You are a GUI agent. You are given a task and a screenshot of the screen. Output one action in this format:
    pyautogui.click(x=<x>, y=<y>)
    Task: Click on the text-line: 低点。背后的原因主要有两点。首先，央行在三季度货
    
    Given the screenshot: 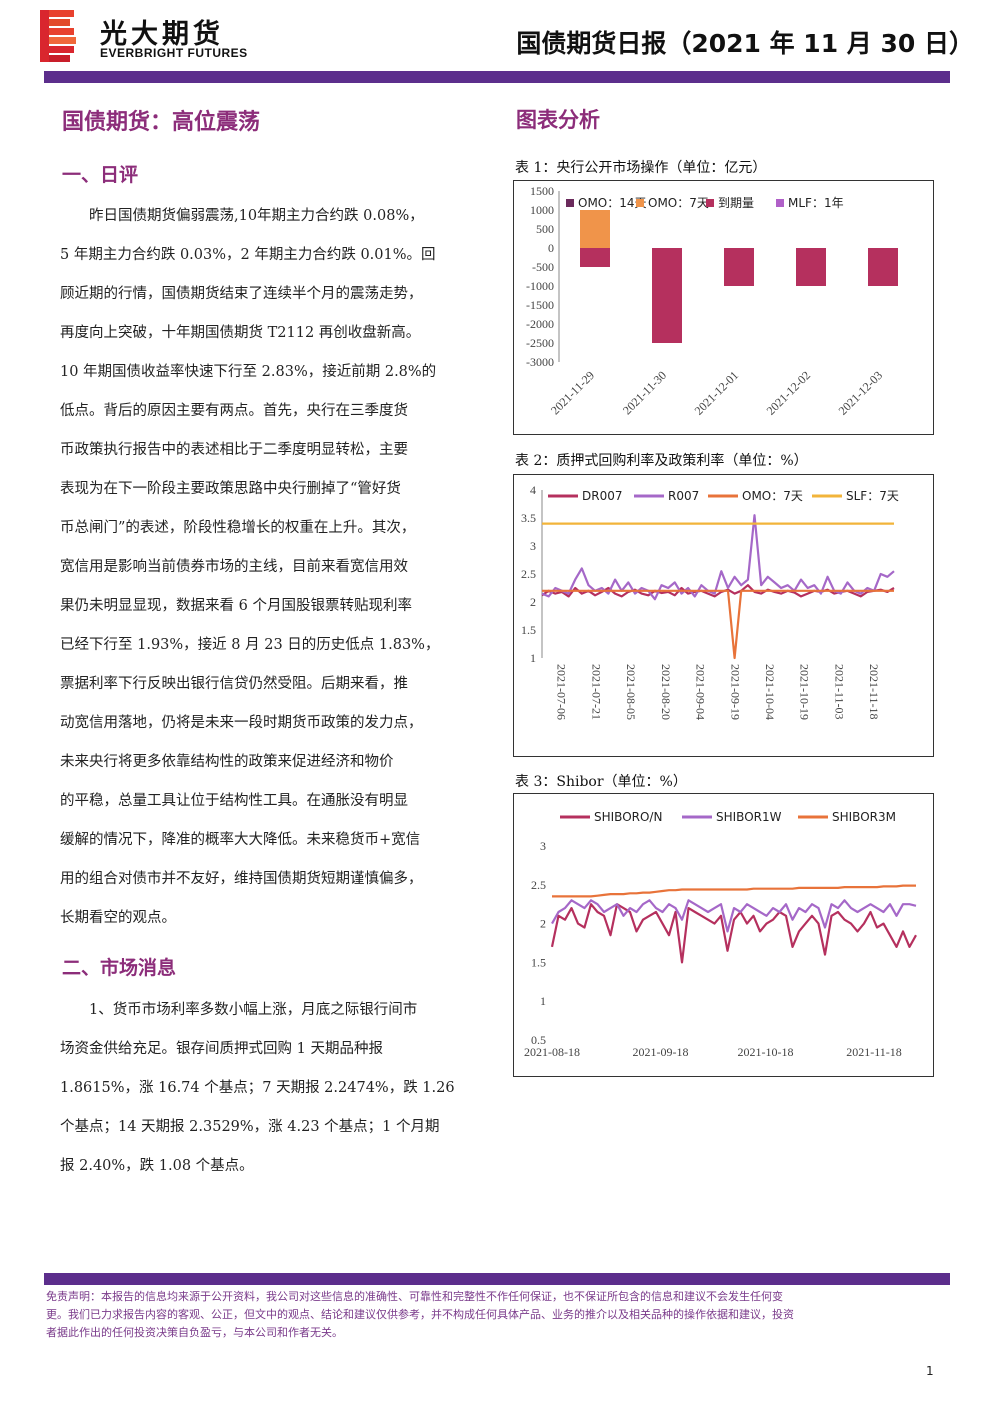 What is the action you would take?
    pyautogui.click(x=234, y=411)
    